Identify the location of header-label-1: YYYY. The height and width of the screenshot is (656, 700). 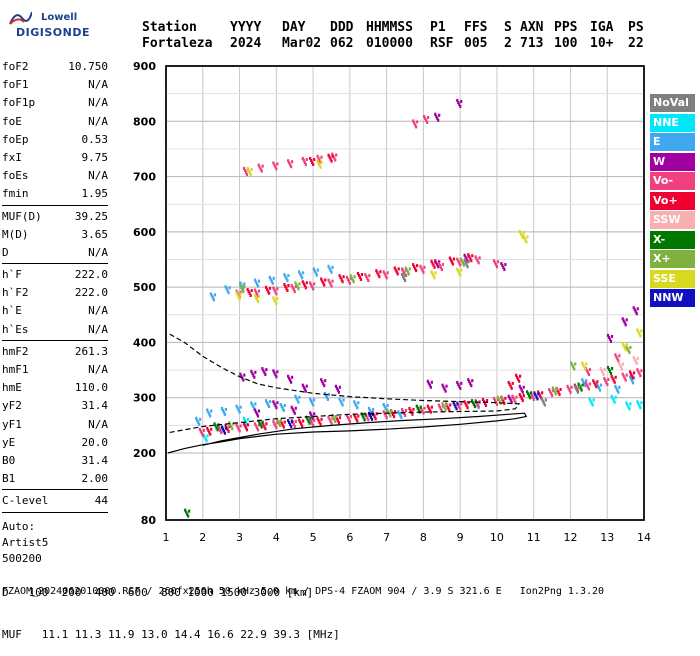
(246, 27).